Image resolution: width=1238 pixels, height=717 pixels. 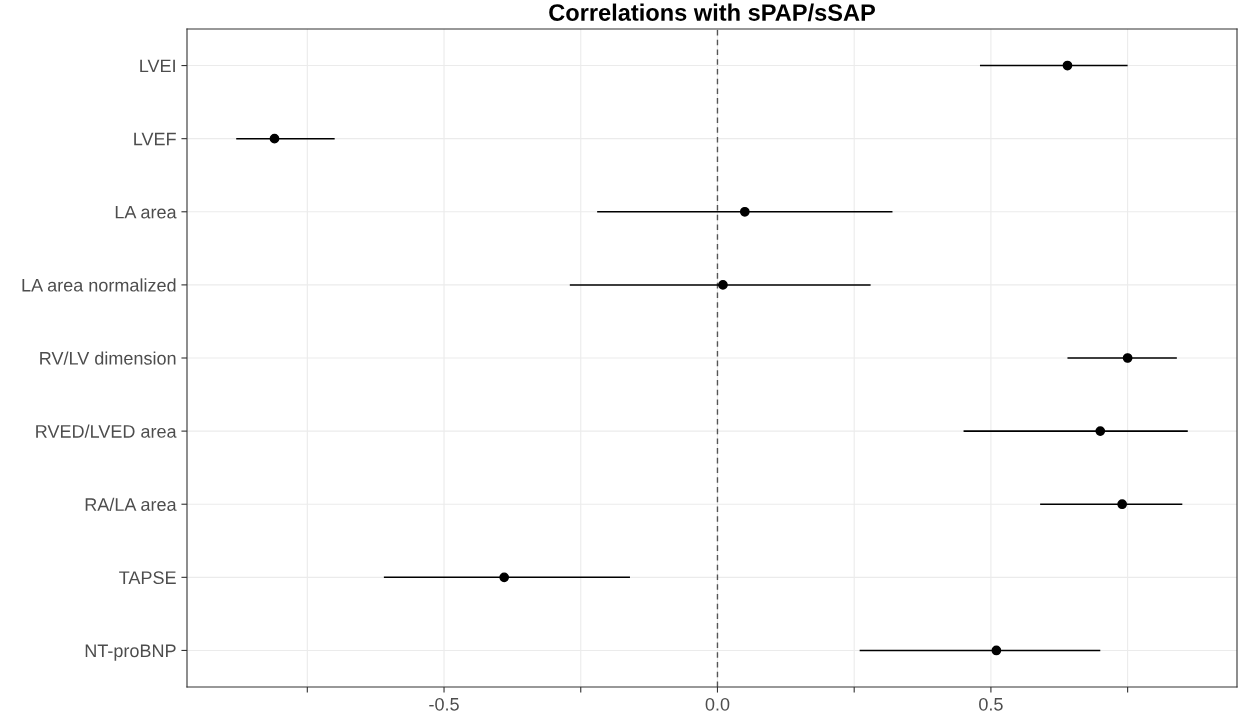 I want to click on y-tick-label: RVED/LVED area, so click(x=106, y=431).